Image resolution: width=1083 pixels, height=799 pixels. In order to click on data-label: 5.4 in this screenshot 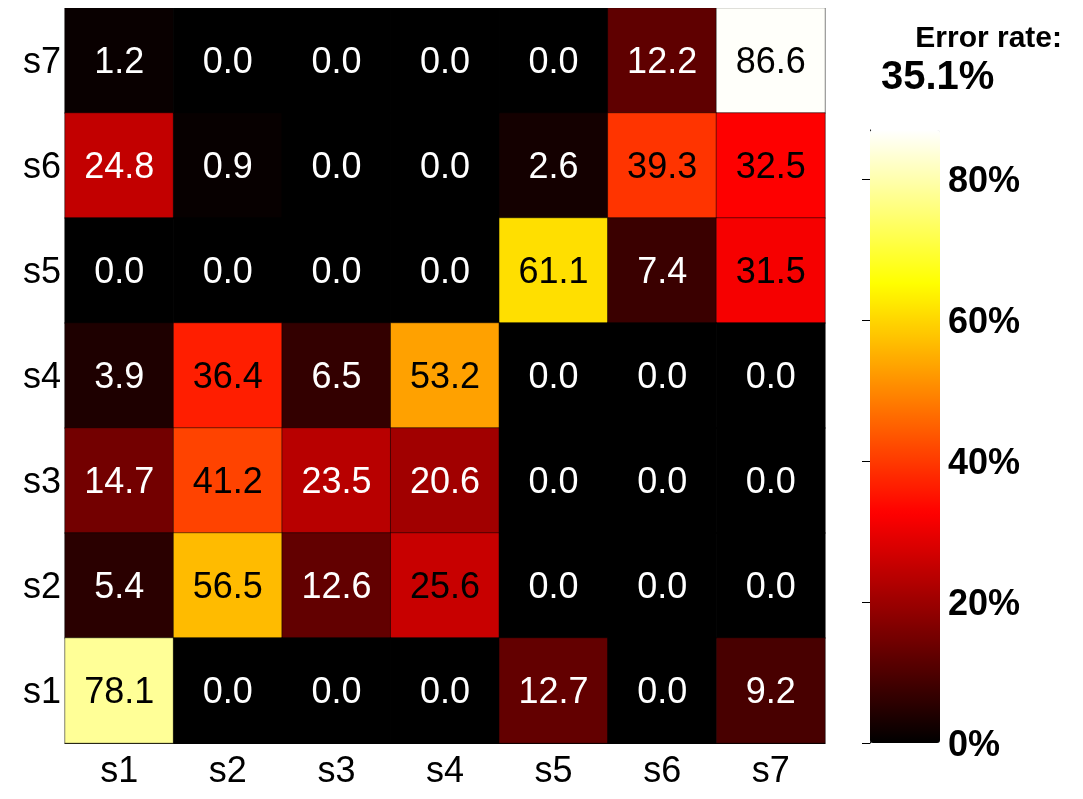, I will do `click(119, 585)`.